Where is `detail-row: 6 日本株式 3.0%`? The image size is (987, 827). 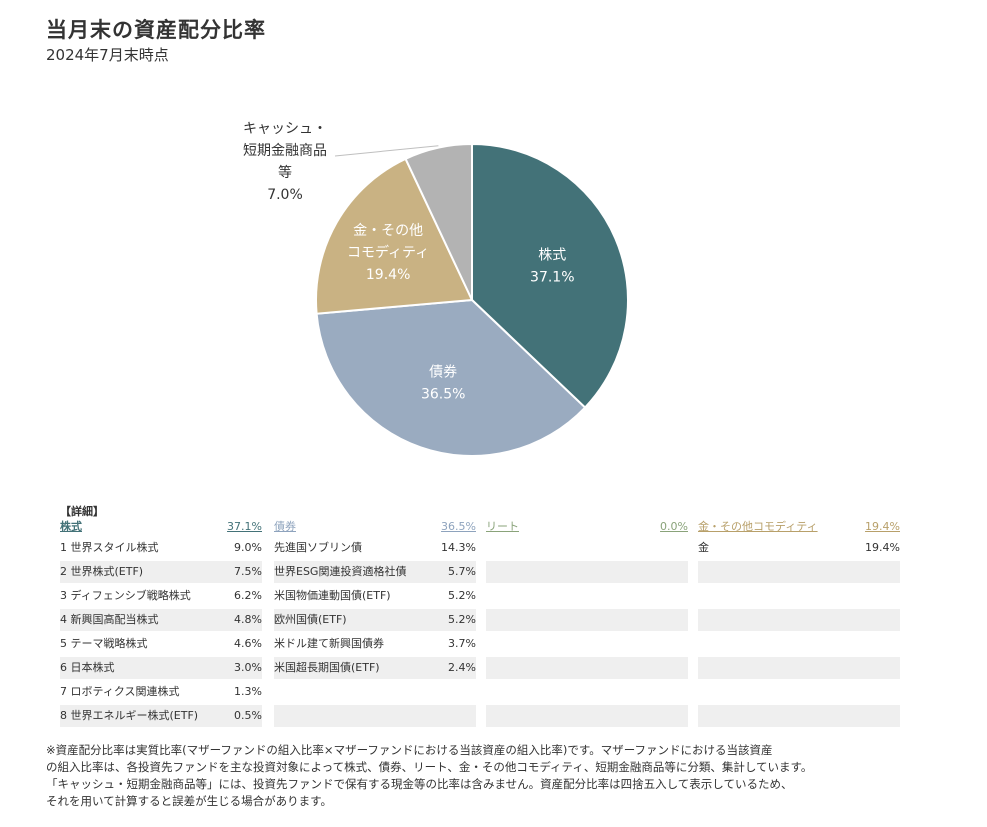 detail-row: 6 日本株式 3.0% is located at coordinates (161, 668).